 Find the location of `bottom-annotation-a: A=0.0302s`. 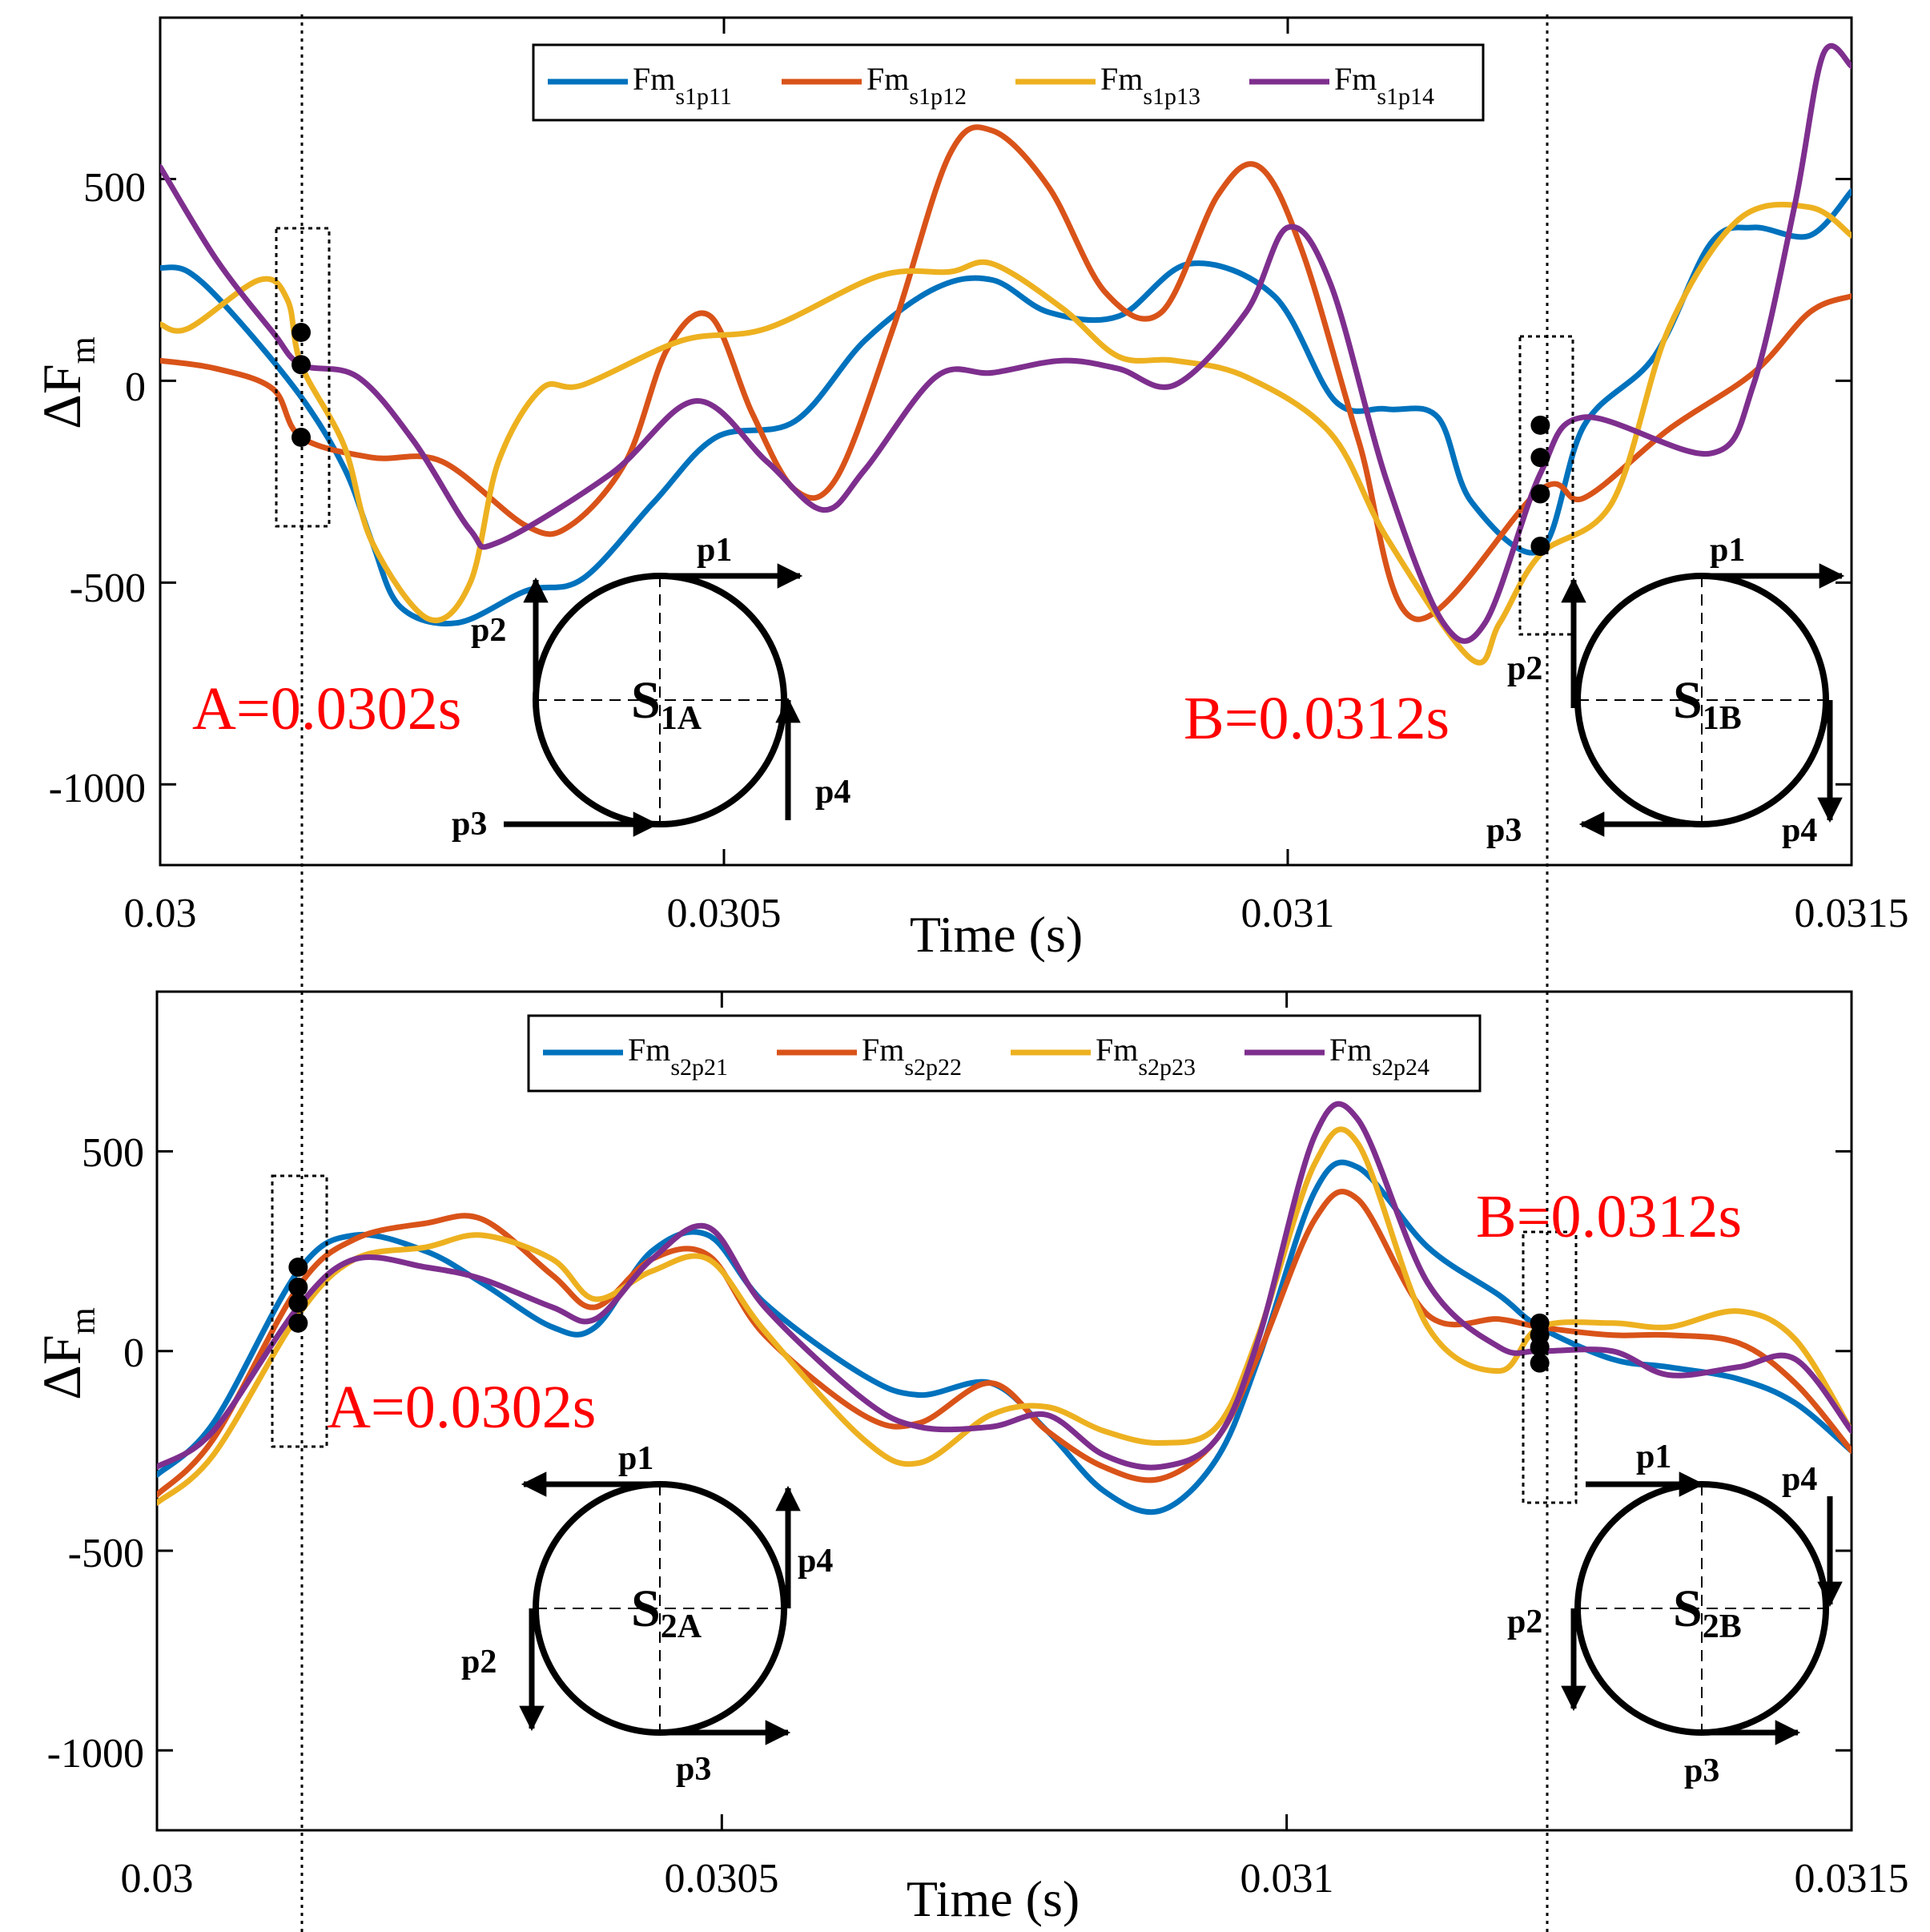

bottom-annotation-a: A=0.0302s is located at coordinates (462, 1407).